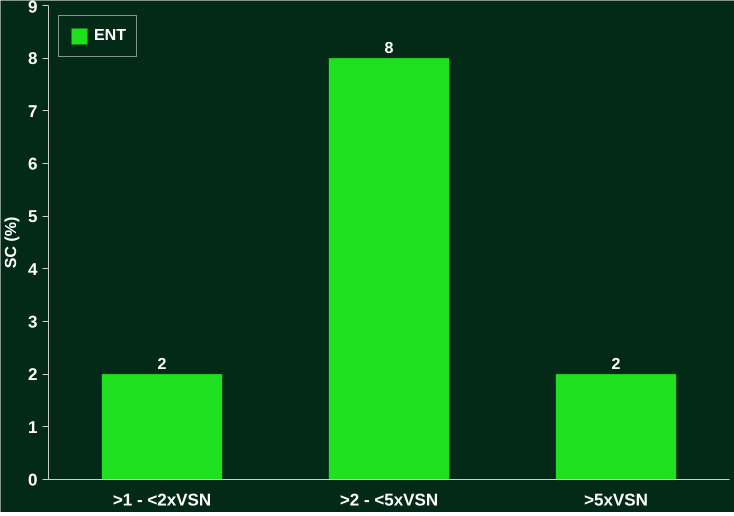 Image resolution: width=734 pixels, height=516 pixels. Describe the element at coordinates (389, 49) in the screenshot. I see `data-label: 8` at that location.